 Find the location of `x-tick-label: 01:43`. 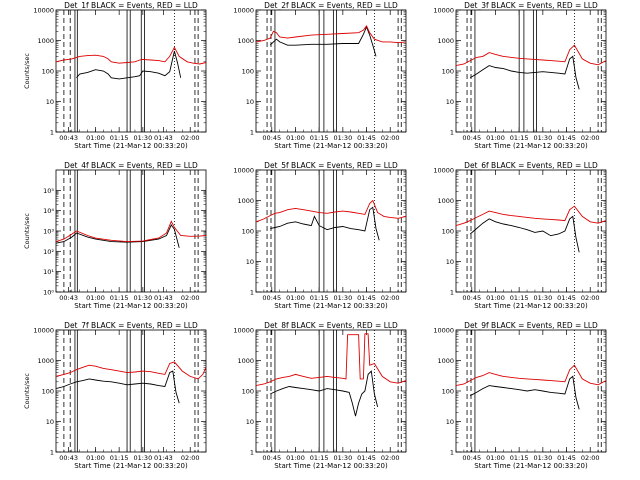

x-tick-label: 01:43 is located at coordinates (163, 138).